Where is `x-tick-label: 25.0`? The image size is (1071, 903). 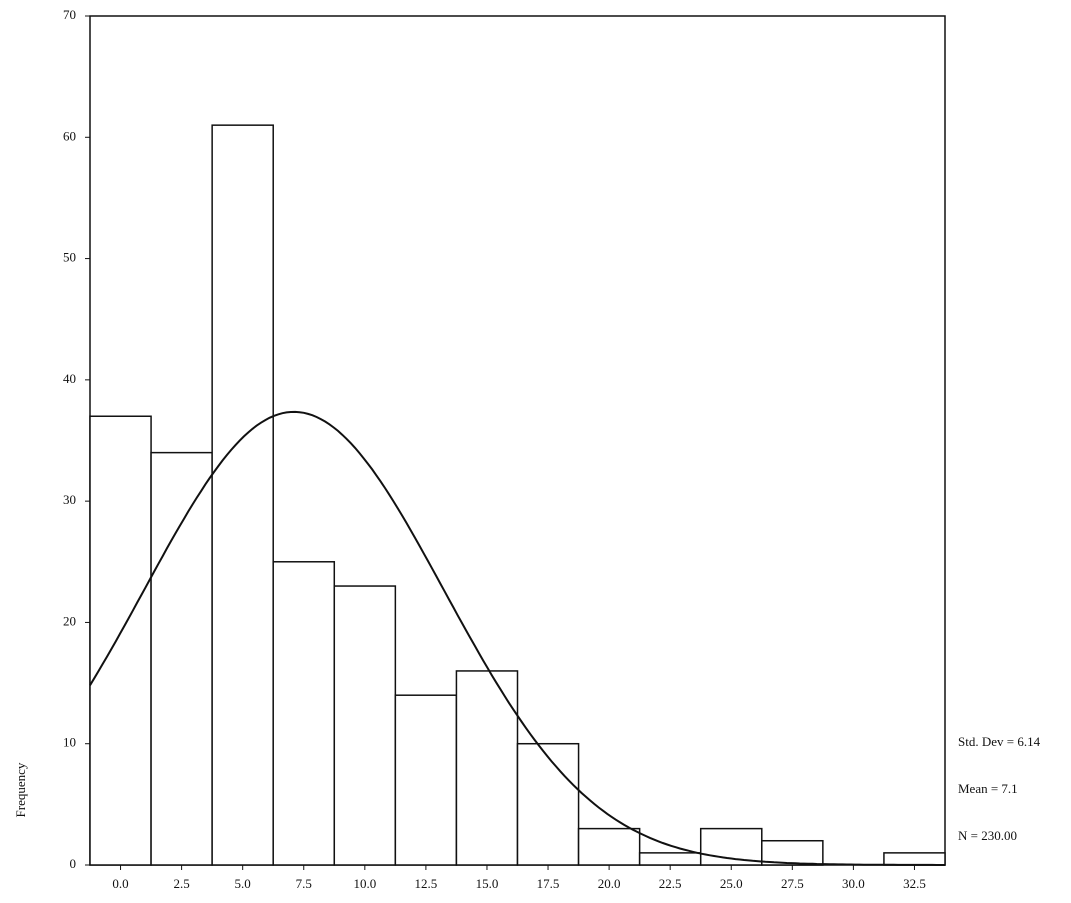
x-tick-label: 25.0 is located at coordinates (731, 883).